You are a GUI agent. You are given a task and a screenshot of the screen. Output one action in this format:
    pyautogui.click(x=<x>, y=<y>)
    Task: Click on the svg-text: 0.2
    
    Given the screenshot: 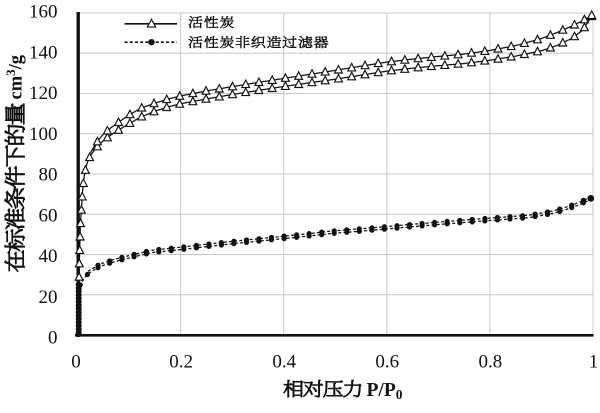 What is the action you would take?
    pyautogui.click(x=181, y=362)
    